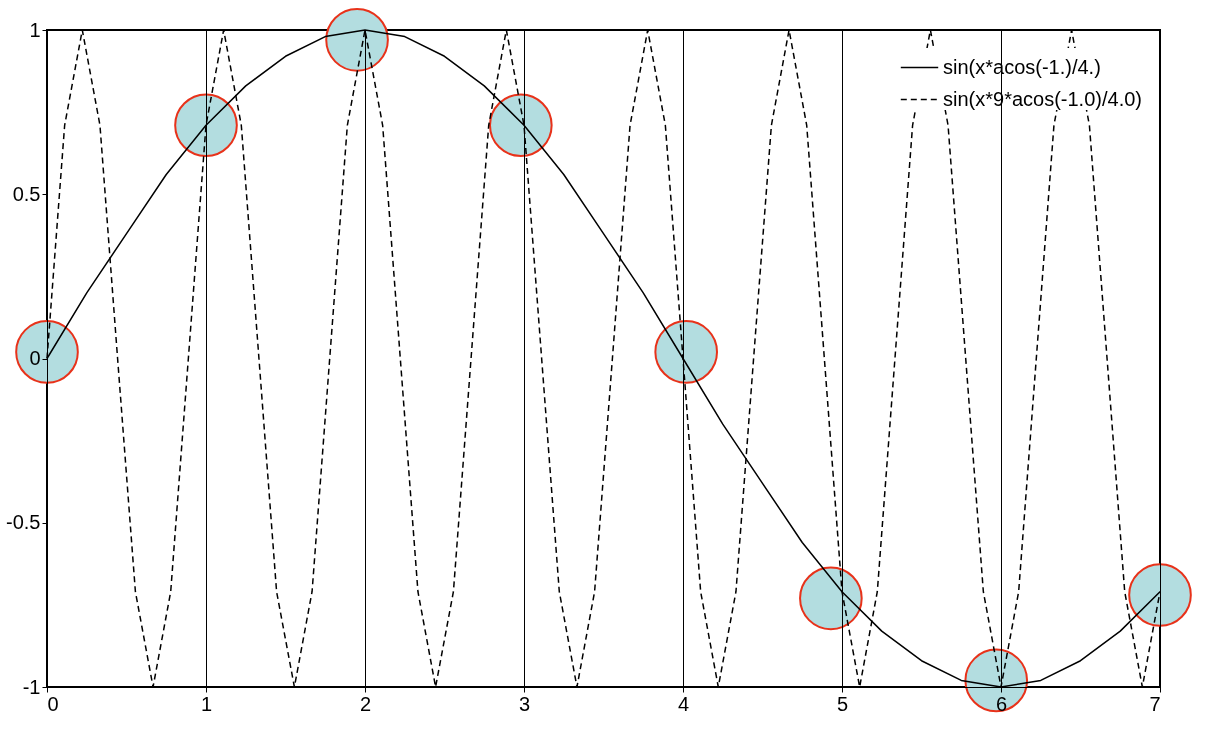 The height and width of the screenshot is (738, 1214). I want to click on y-tick-label: 0.5, so click(26, 193).